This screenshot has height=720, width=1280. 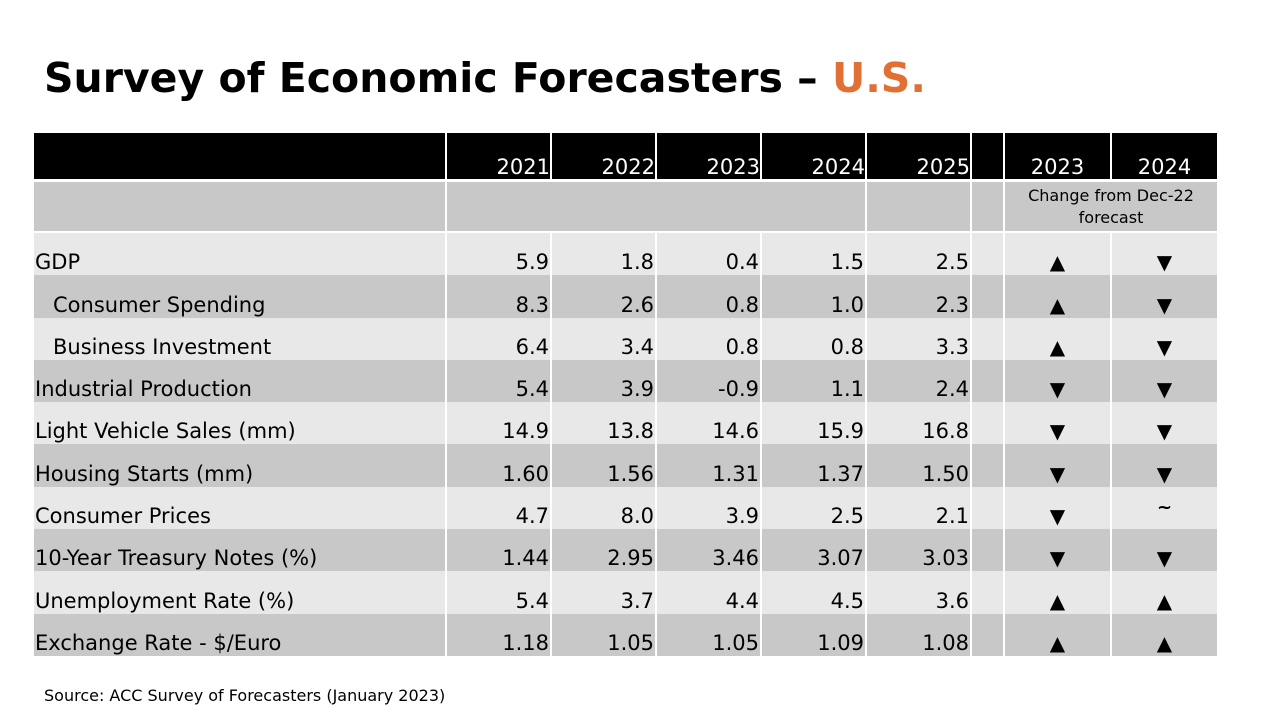 I want to click on value-cell: 1.8, so click(x=604, y=254).